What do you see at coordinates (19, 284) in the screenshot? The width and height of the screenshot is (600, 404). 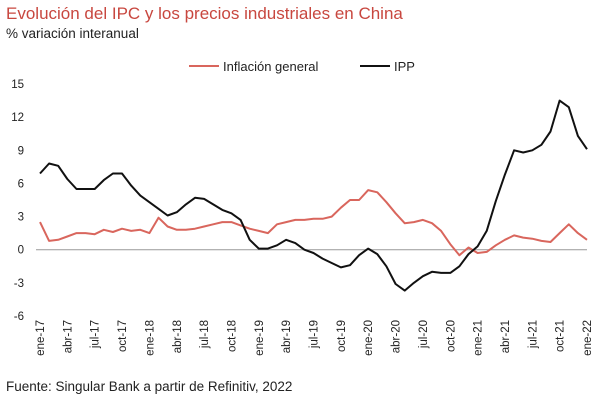 I see `y-tick-label: -3` at bounding box center [19, 284].